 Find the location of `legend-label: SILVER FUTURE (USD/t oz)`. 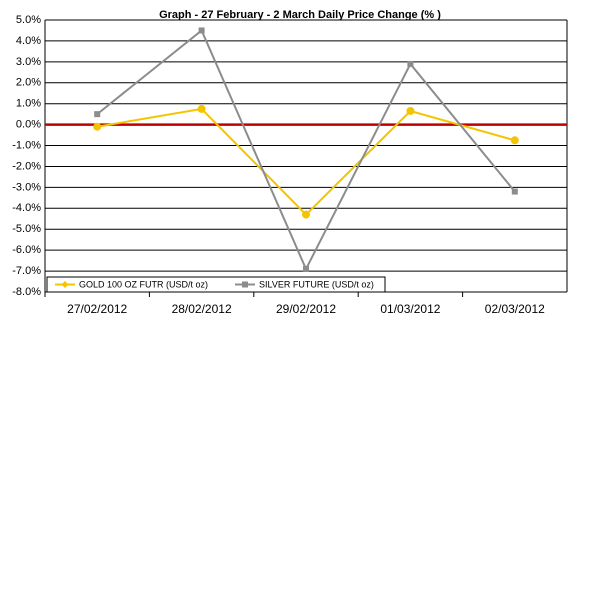

legend-label: SILVER FUTURE (USD/t oz) is located at coordinates (316, 284).